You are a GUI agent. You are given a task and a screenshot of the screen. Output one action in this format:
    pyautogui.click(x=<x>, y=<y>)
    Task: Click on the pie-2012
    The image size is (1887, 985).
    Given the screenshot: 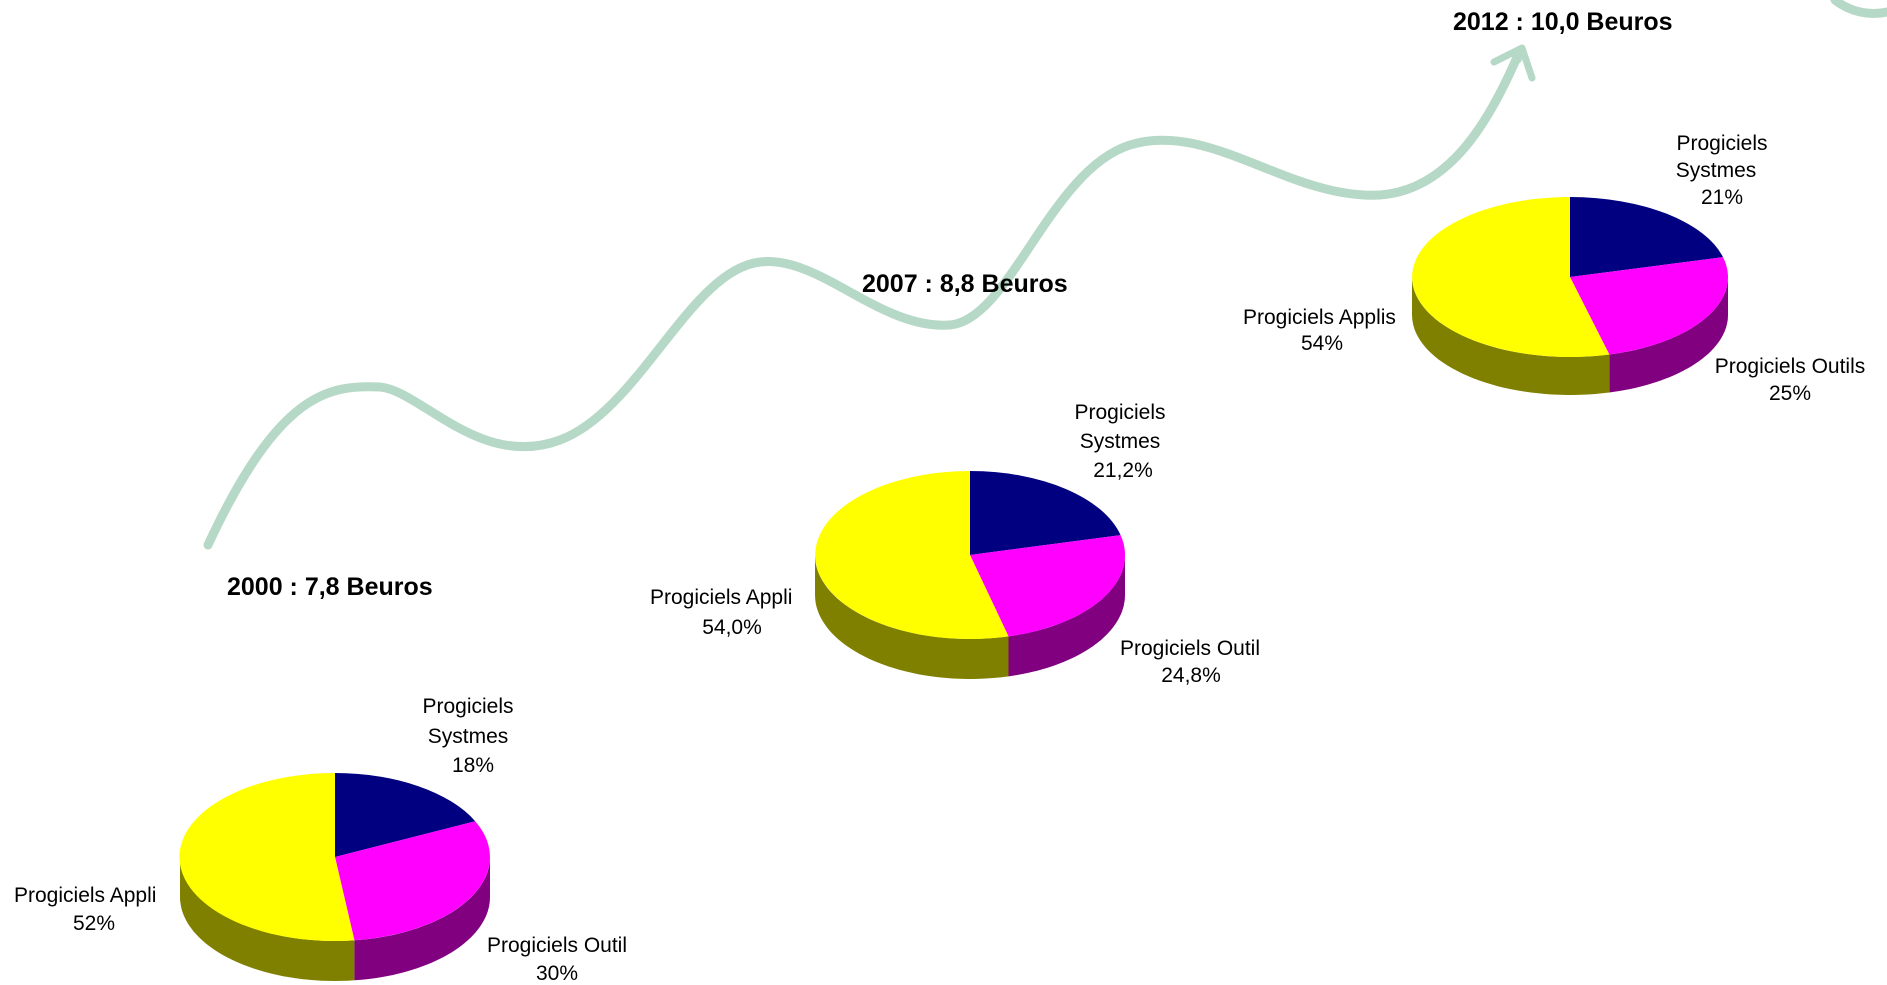 What is the action you would take?
    pyautogui.click(x=1570, y=296)
    